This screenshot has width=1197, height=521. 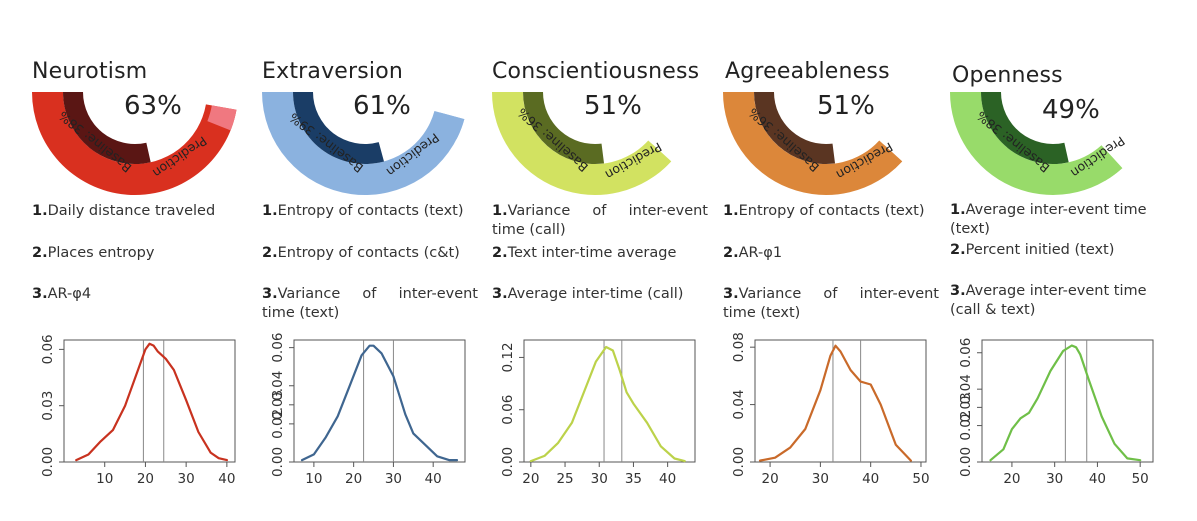 I want to click on density-plot-neurotism: 10 20 30 40 0.00 0.03 0.06, so click(x=138, y=410).